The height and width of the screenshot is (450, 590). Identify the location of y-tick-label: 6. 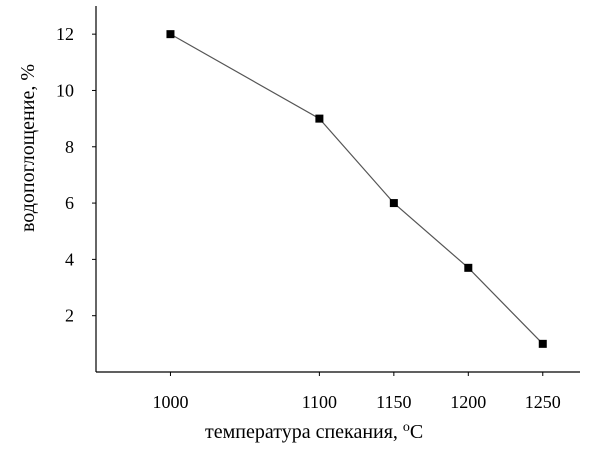
(69, 203).